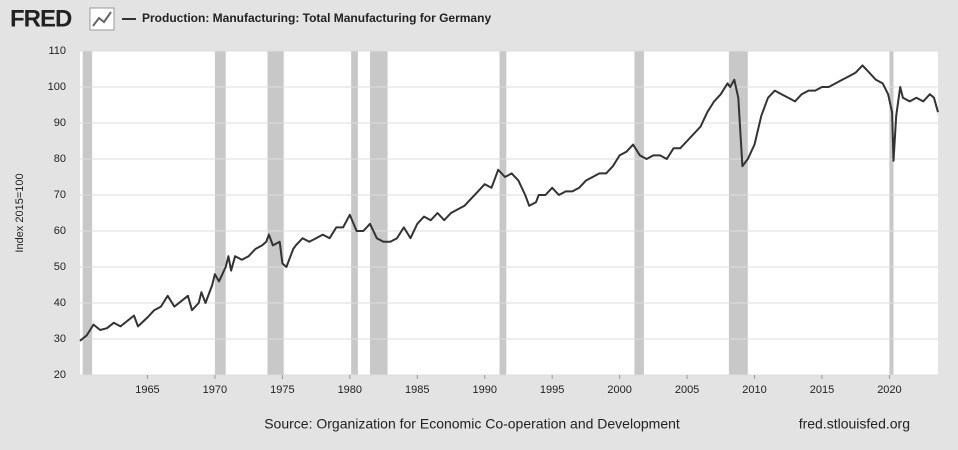 The width and height of the screenshot is (958, 450). What do you see at coordinates (60, 339) in the screenshot?
I see `y-tick-label: 30` at bounding box center [60, 339].